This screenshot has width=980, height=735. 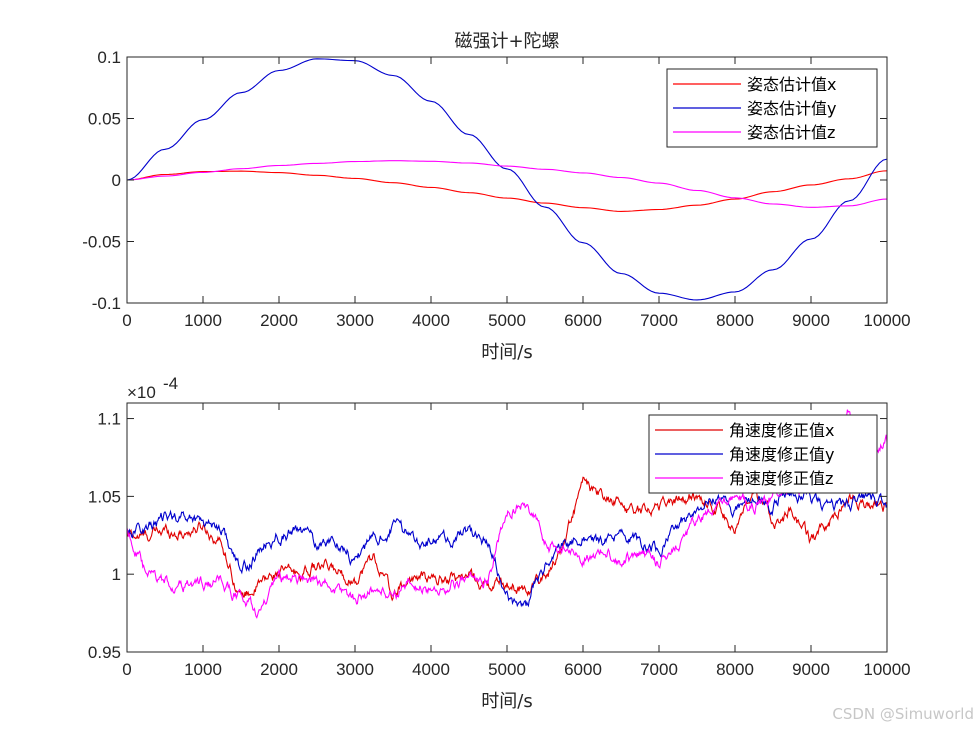 I want to click on y-exponent-power: -4, so click(x=170, y=383).